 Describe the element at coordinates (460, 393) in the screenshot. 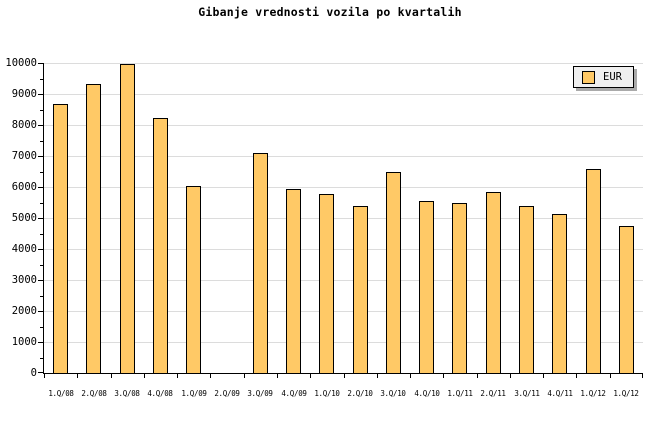

I see `x-axis-label: 1.Q/11` at that location.